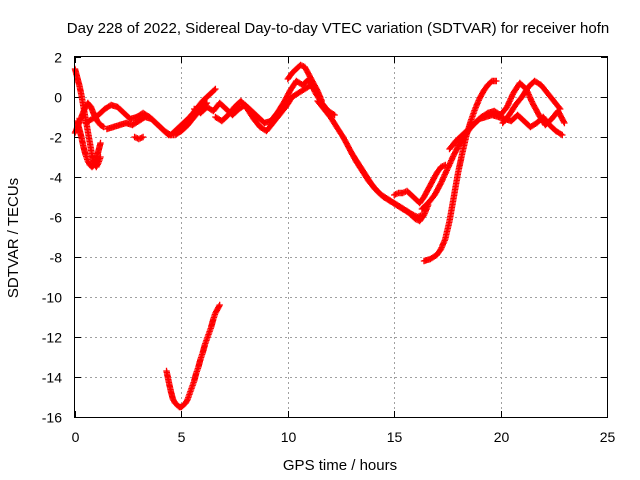 The width and height of the screenshot is (640, 480). I want to click on y-tick-labels: 2 0 -2 -4 -6 -8 -10 -12 -14 -16, so click(52, 238).